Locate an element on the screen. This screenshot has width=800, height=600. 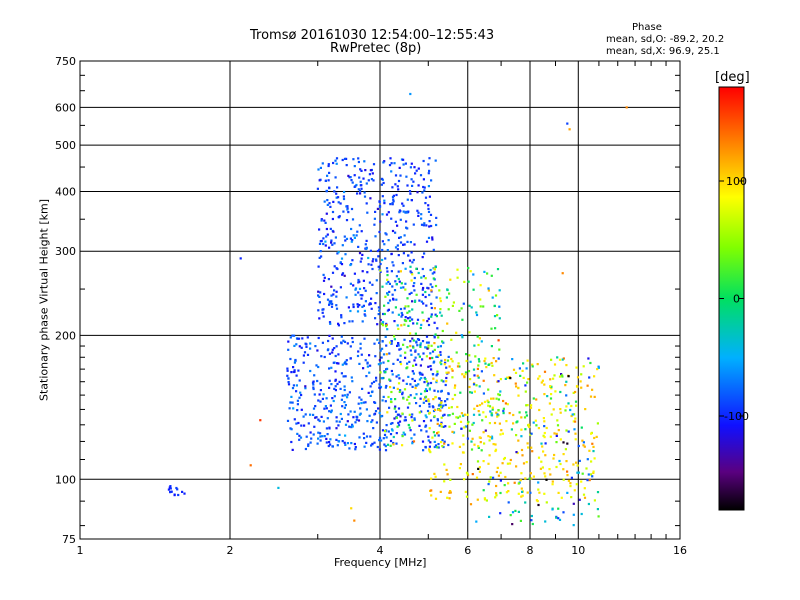
y-tick-label: 300 is located at coordinates (65, 251).